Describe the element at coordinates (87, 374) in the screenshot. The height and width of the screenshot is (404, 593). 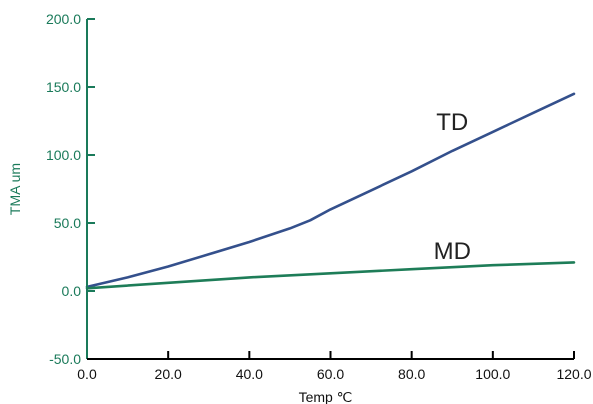
I see `x-tick-label: 0.0` at that location.